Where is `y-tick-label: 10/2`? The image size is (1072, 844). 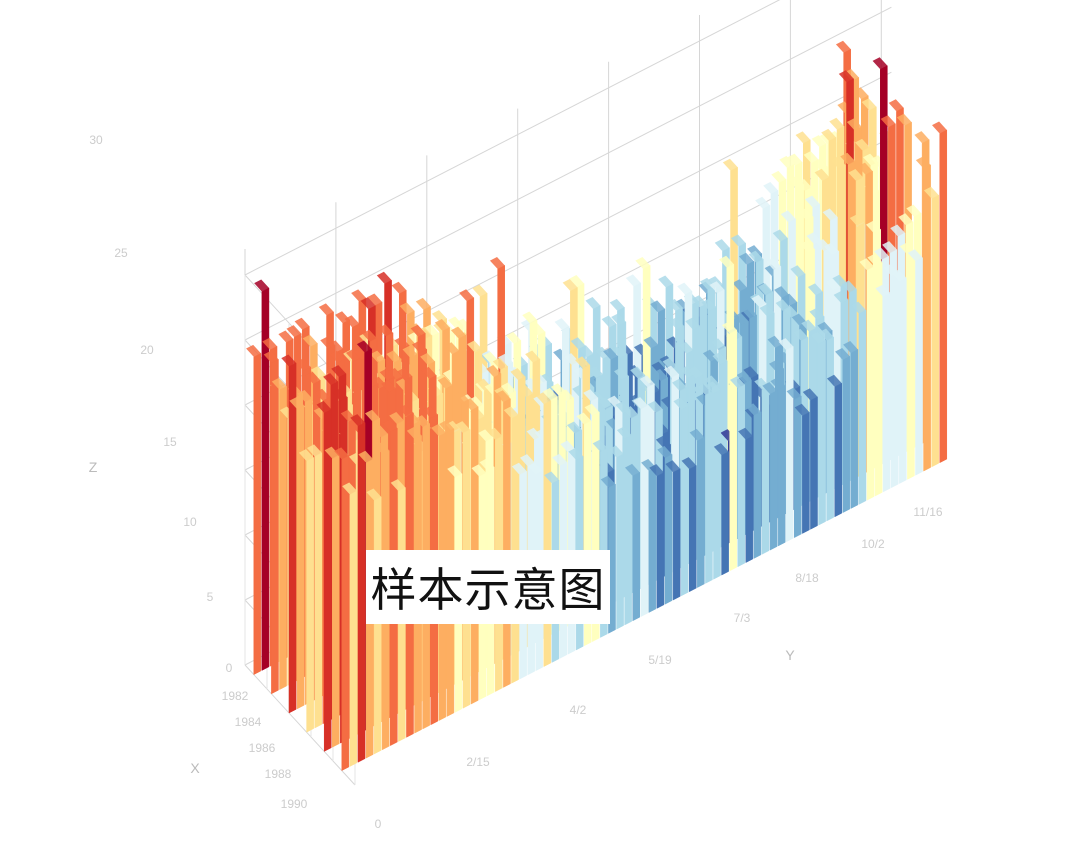 y-tick-label: 10/2 is located at coordinates (873, 544).